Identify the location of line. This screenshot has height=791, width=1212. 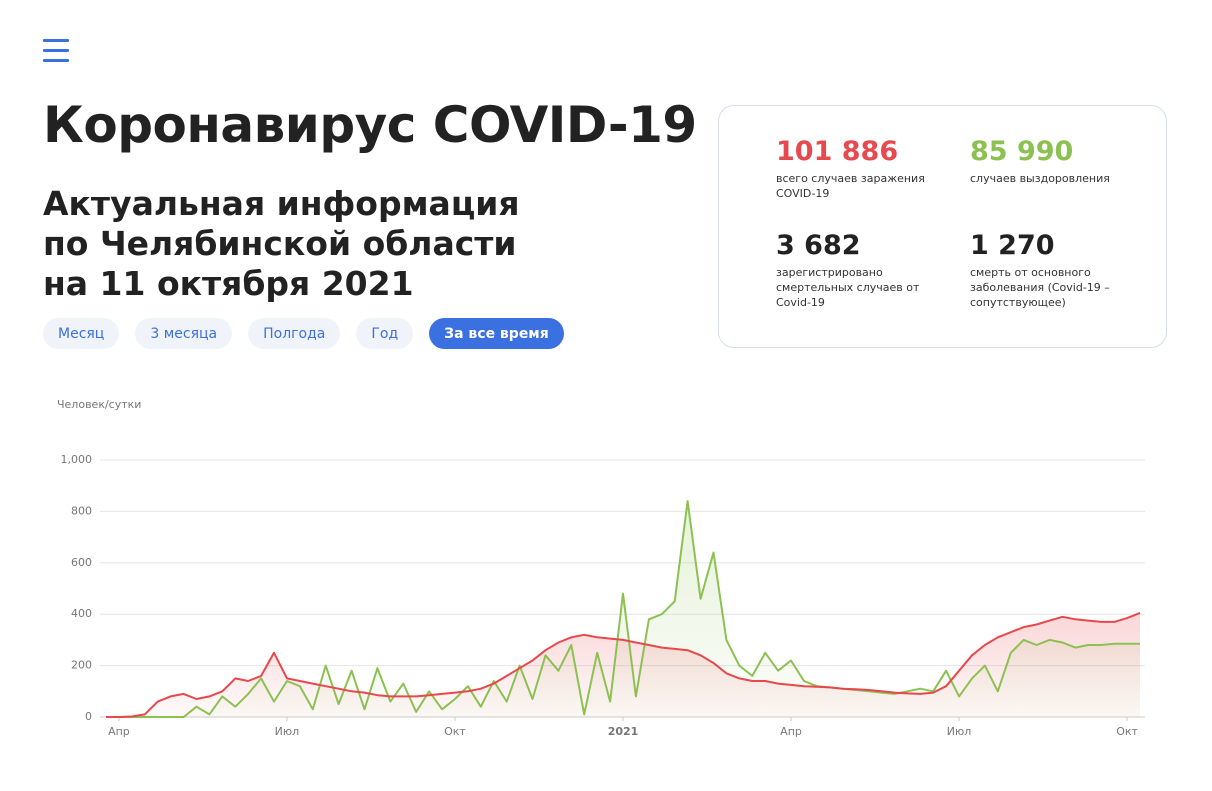
(623, 664).